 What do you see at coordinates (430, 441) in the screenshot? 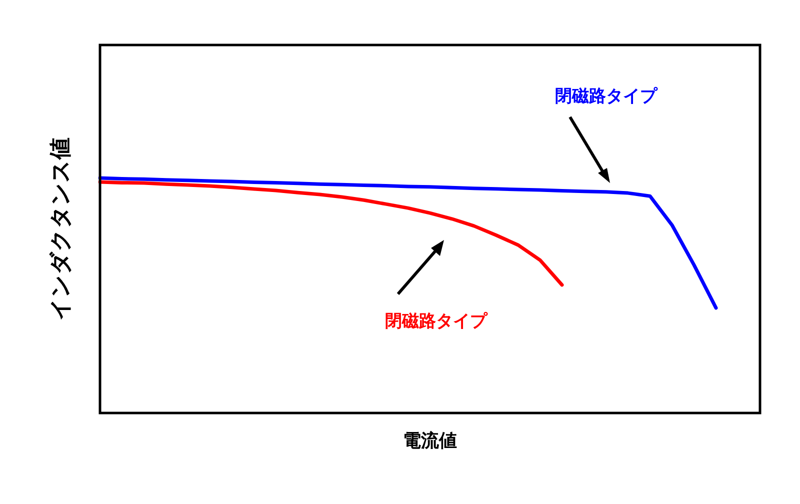
I see `x-axis-title: 電流値` at bounding box center [430, 441].